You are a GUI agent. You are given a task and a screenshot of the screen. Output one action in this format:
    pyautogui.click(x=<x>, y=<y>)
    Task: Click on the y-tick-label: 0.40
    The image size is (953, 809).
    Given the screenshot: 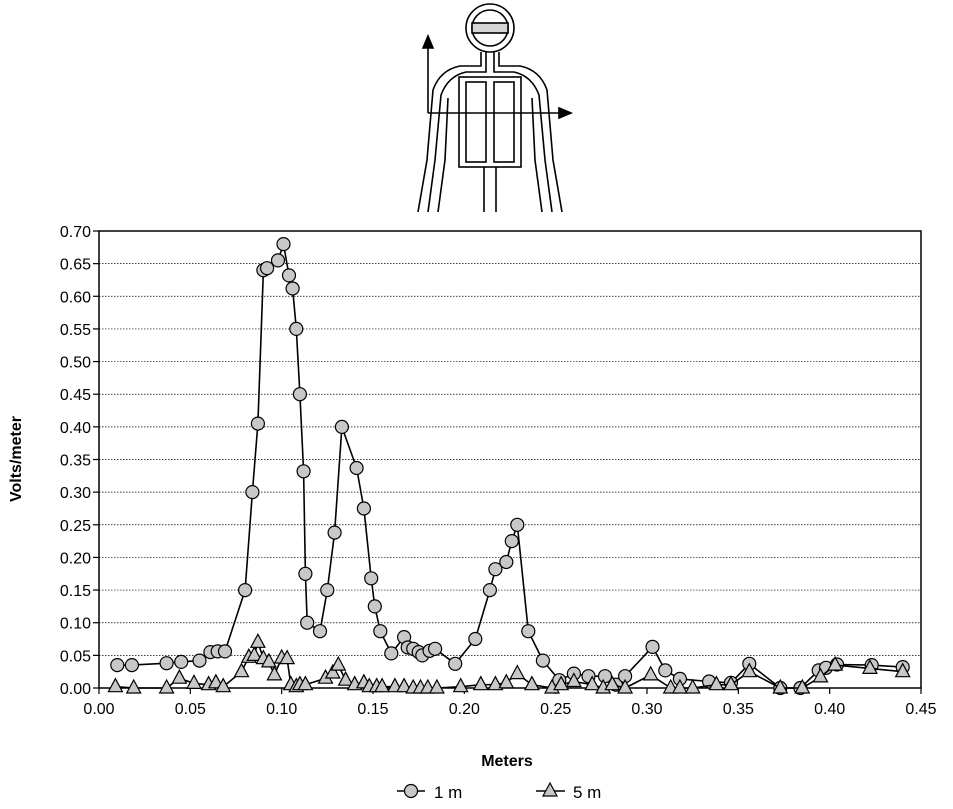 What is the action you would take?
    pyautogui.click(x=75, y=428)
    